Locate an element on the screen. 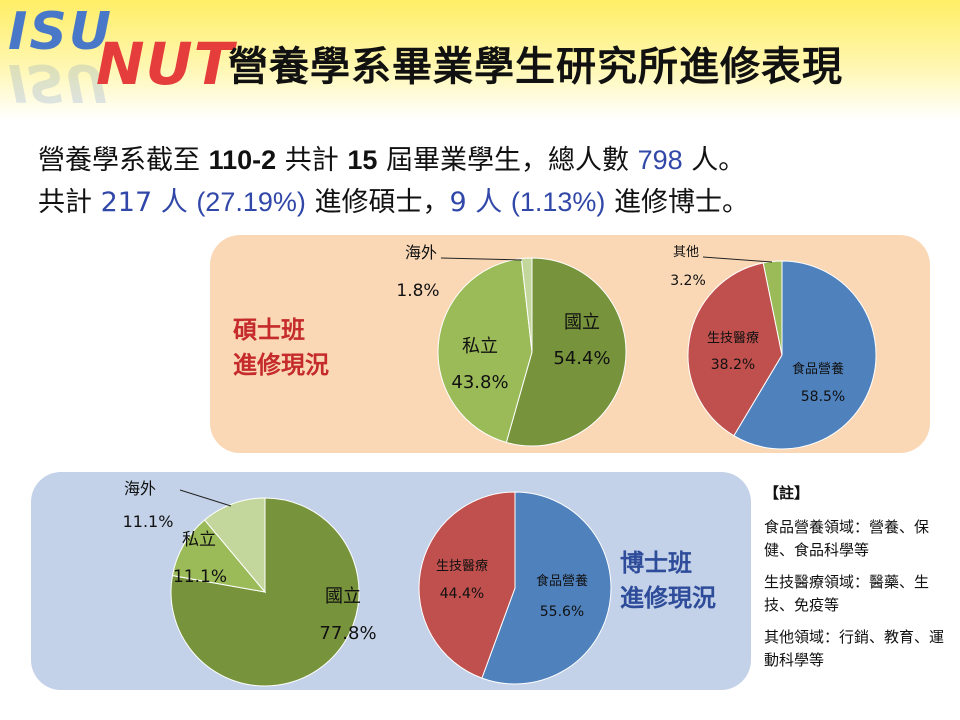 Image resolution: width=960 pixels, height=720 pixels. slice-percent-label: 38.2% is located at coordinates (733, 365).